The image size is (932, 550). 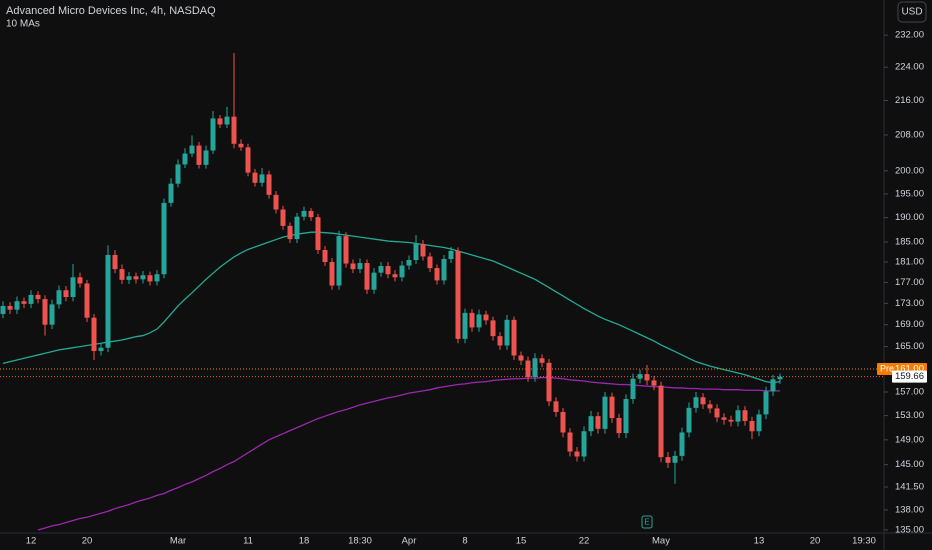 What do you see at coordinates (909, 193) in the screenshot?
I see `y-tick-label: 195.00` at bounding box center [909, 193].